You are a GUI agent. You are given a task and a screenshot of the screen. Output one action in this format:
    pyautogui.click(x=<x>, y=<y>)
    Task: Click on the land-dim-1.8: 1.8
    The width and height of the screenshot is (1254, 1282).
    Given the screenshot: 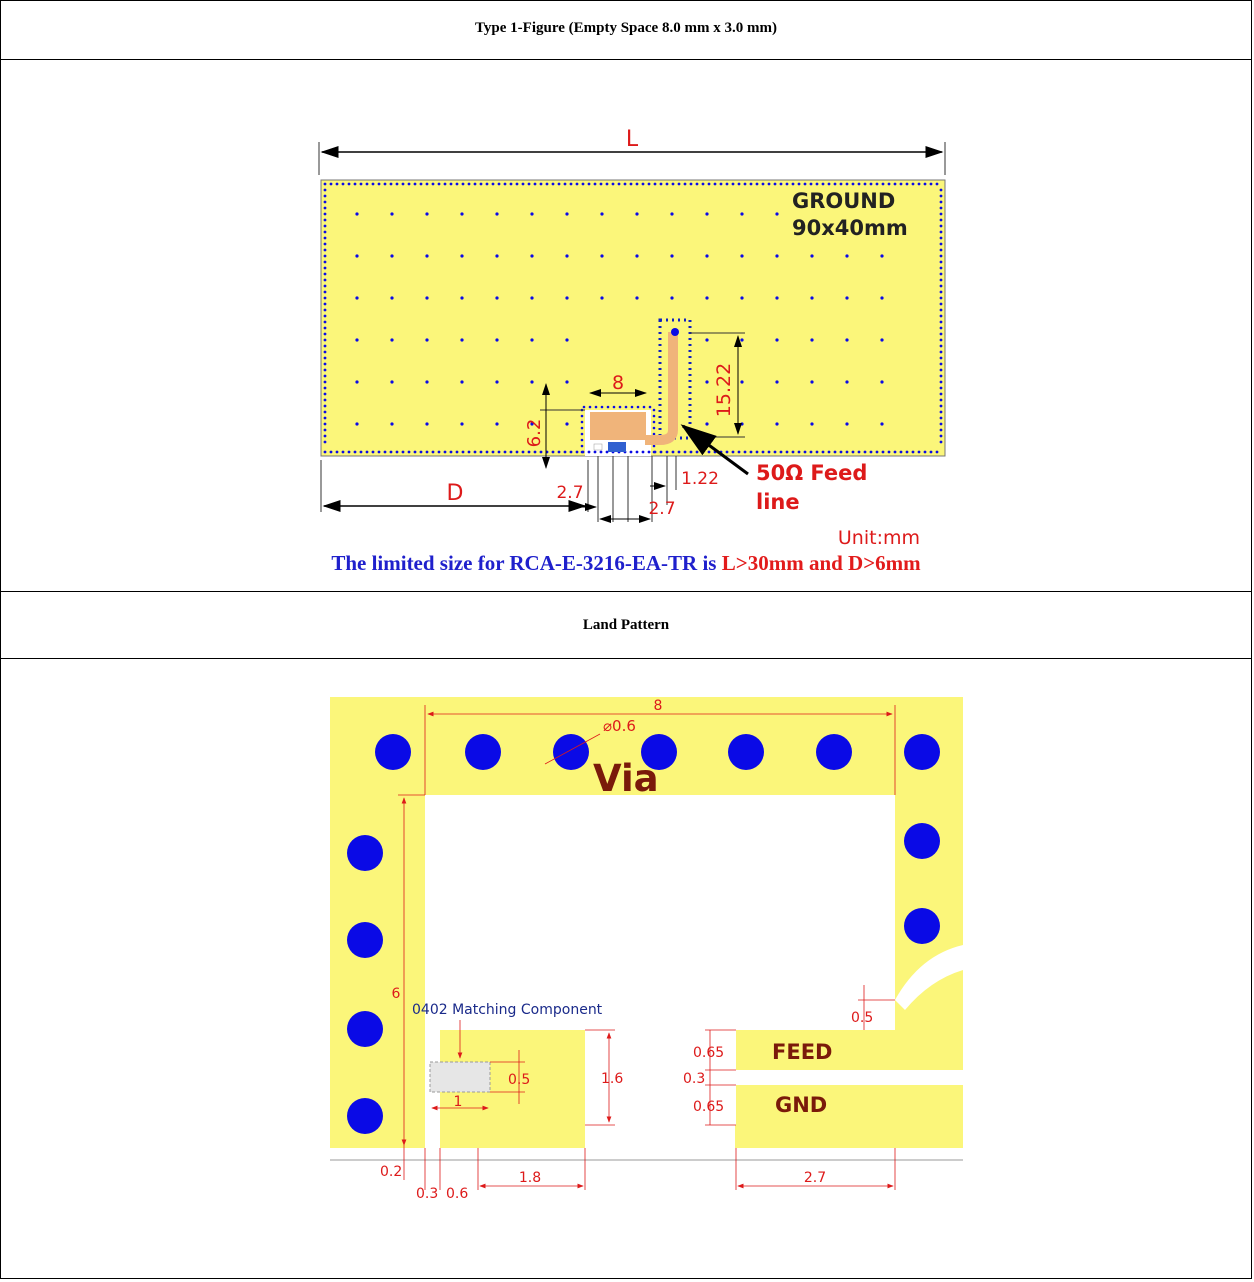 What is the action you would take?
    pyautogui.click(x=530, y=1178)
    